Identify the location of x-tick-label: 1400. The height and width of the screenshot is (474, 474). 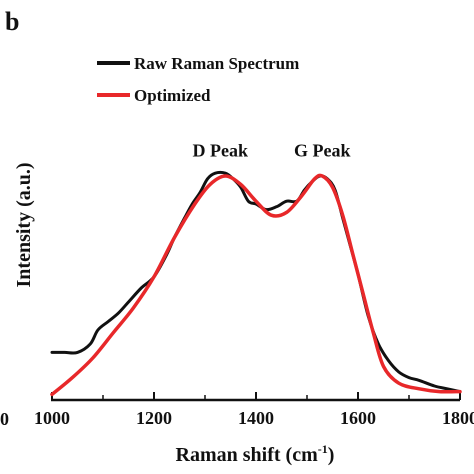
(256, 418).